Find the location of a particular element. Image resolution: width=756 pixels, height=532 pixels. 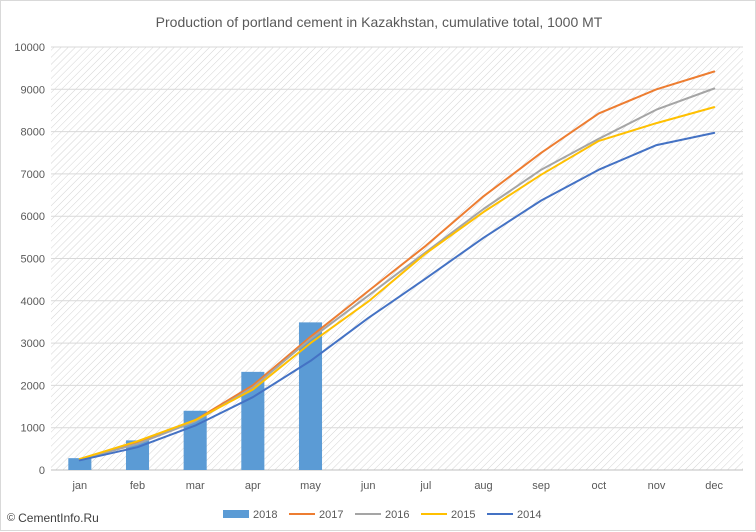

x-tick-label: may is located at coordinates (310, 486).